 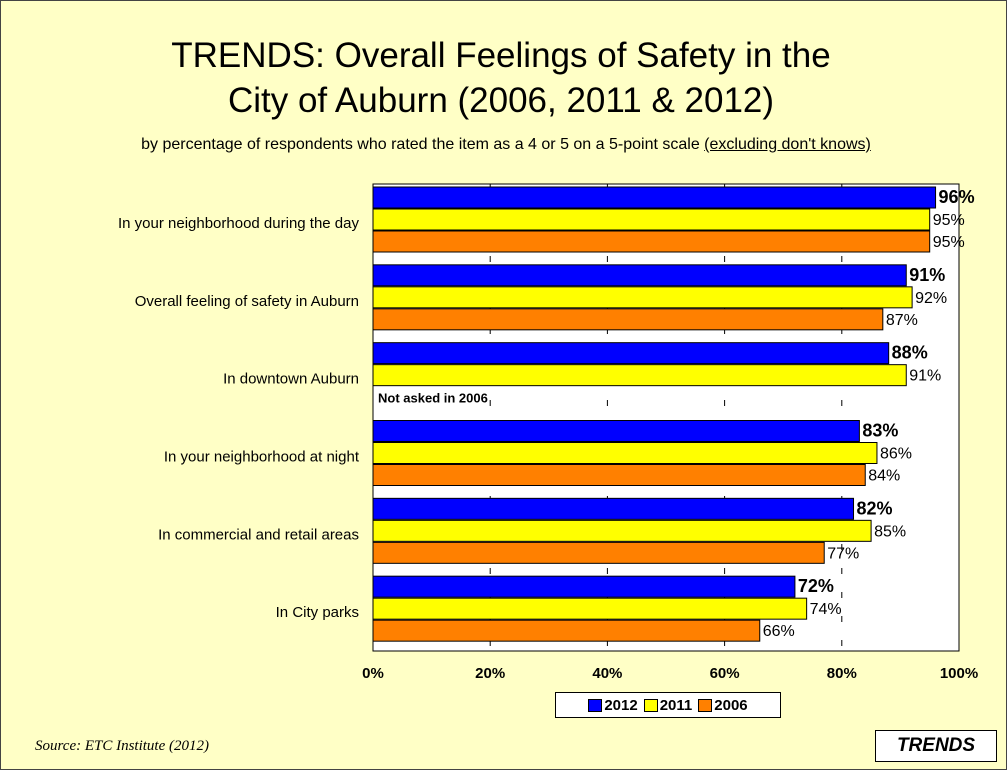 What do you see at coordinates (595, 705) in the screenshot?
I see `legend-swatch-2012` at bounding box center [595, 705].